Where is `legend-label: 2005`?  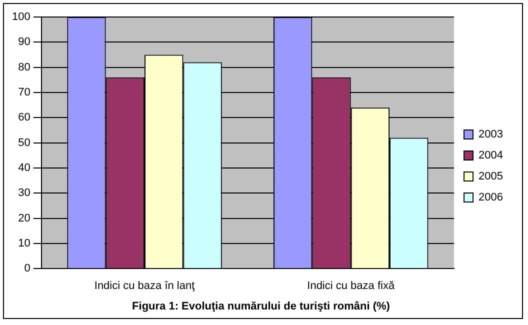
legend-label: 2005 is located at coordinates (491, 176).